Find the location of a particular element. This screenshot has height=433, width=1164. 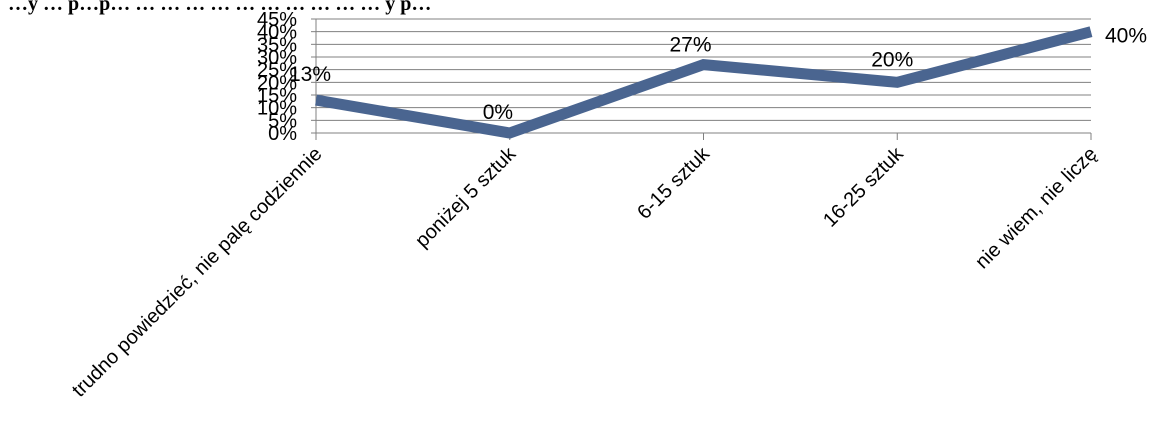

x-category-label: nie wiem, nie liczę is located at coordinates (1036, 208).